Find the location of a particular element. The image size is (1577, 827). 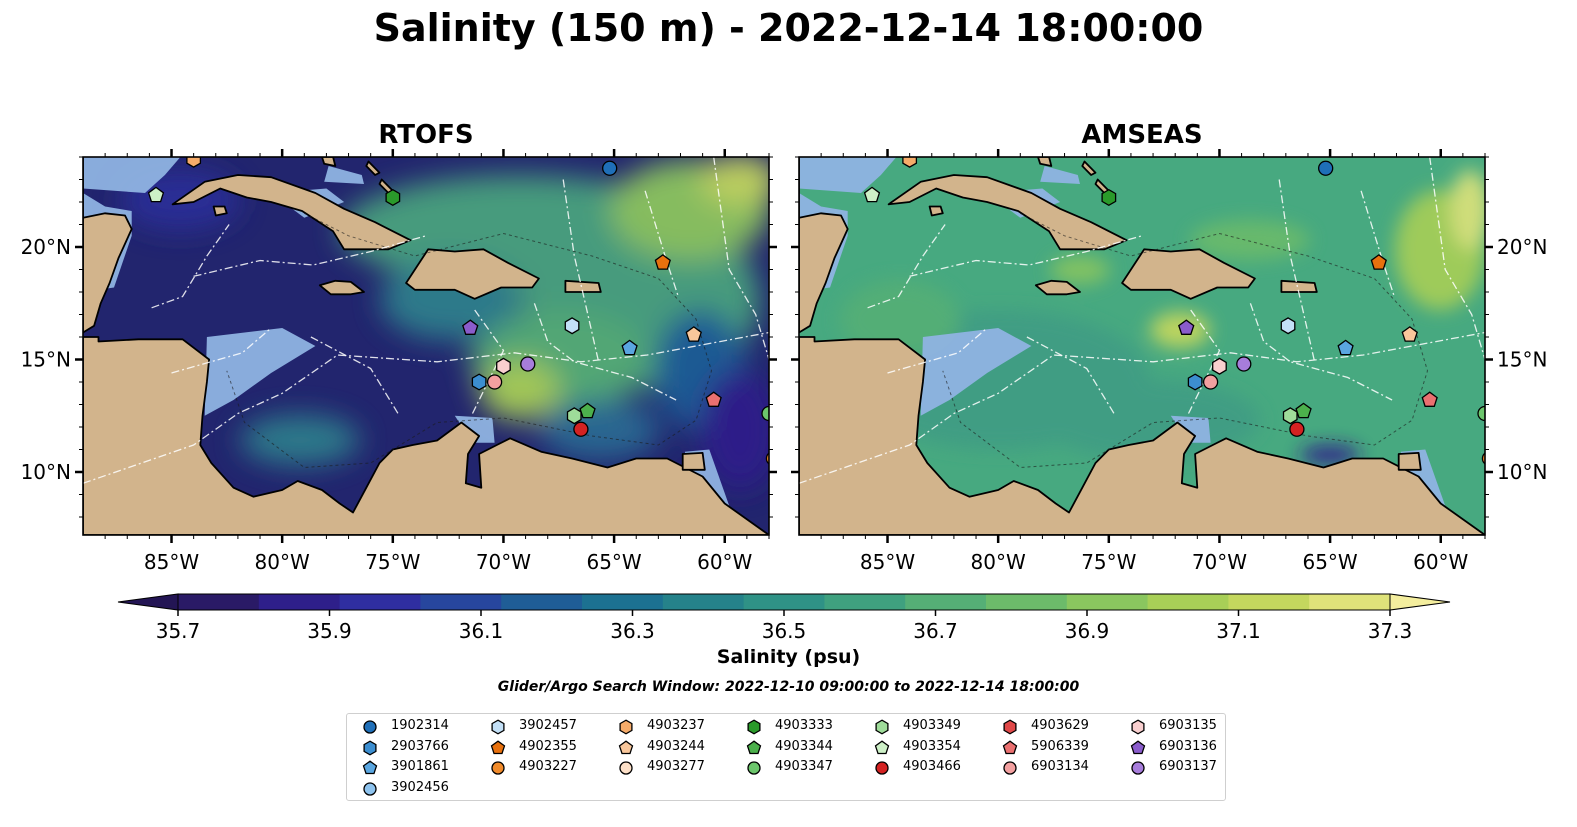

colorbar-label: Salinity (psu) is located at coordinates (788, 657).